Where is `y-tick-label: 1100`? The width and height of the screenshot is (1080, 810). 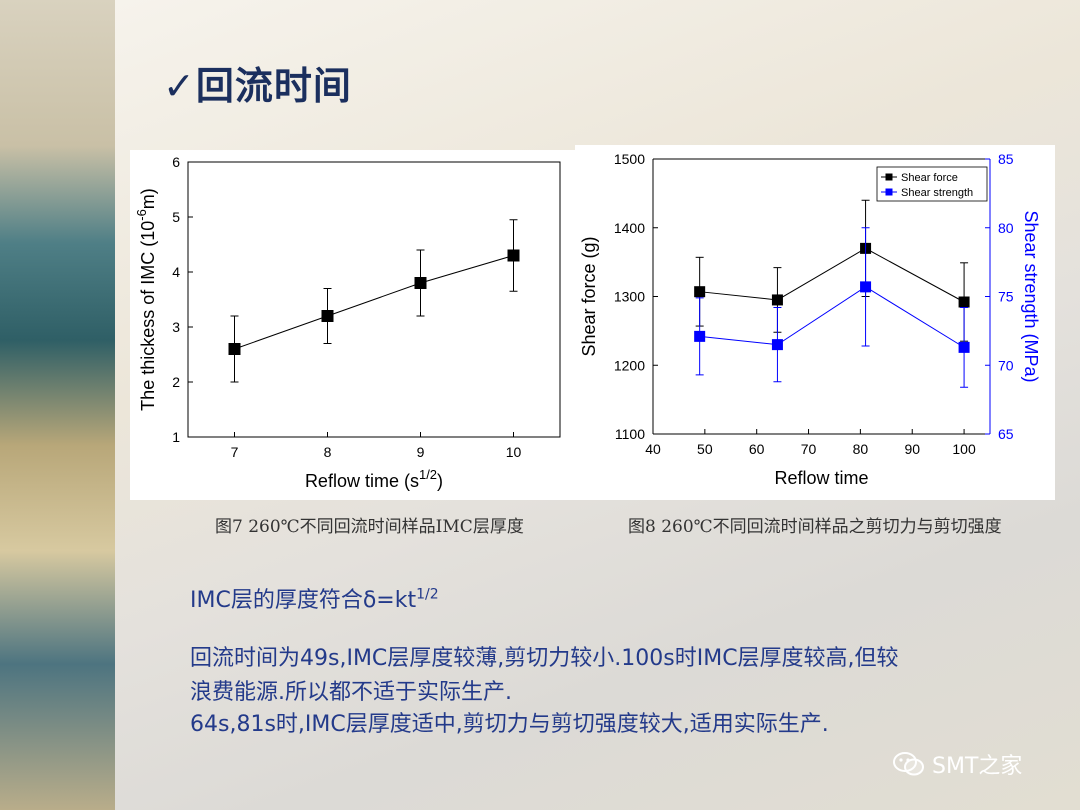
y-tick-label: 1100 is located at coordinates (630, 434).